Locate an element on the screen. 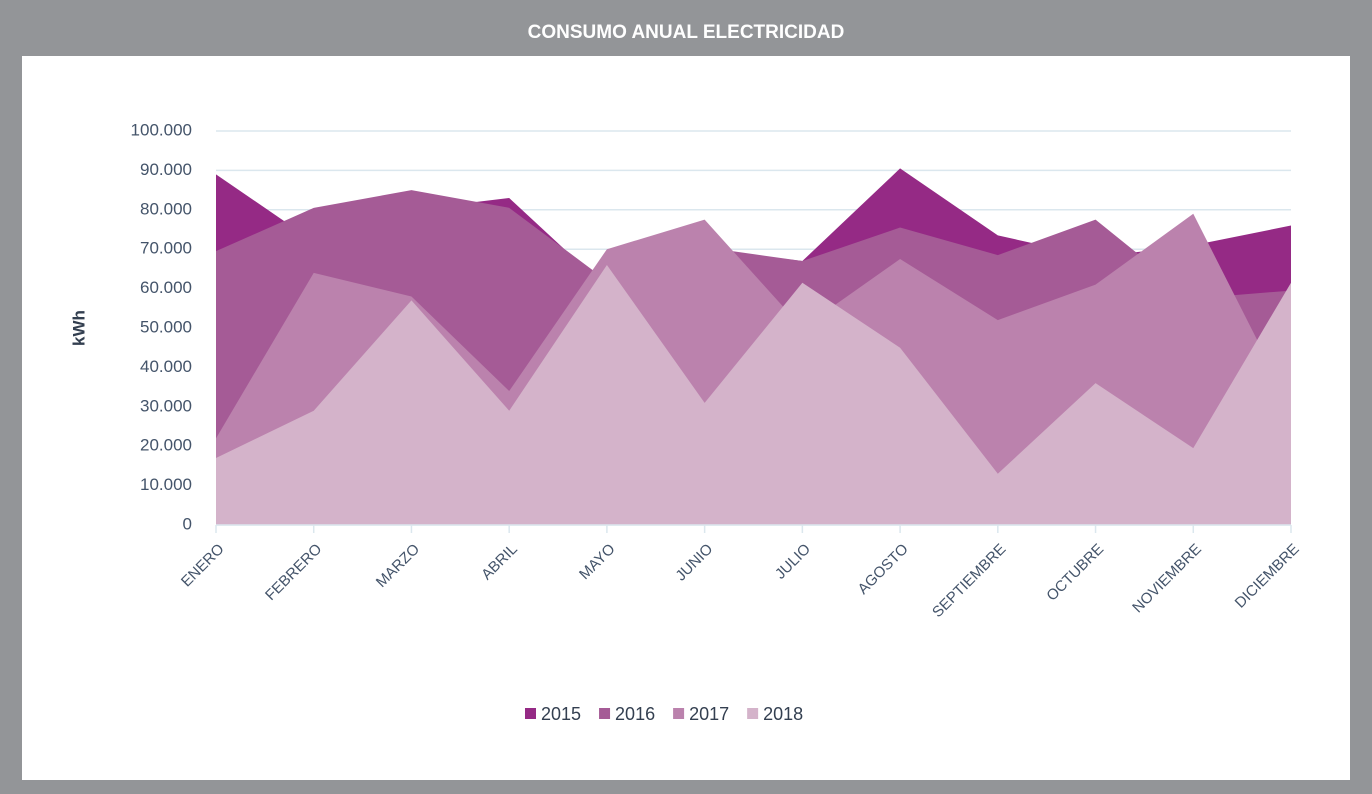  y-tick-label: 0 is located at coordinates (187, 523).